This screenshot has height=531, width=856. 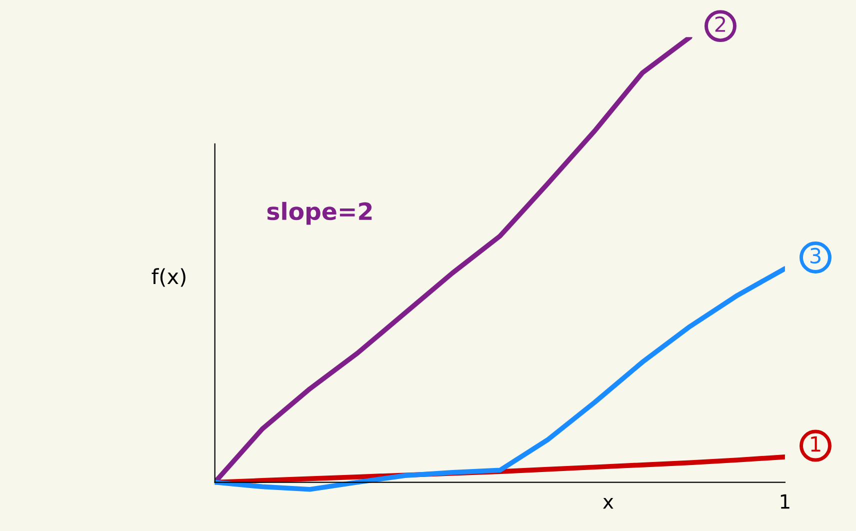 What do you see at coordinates (815, 444) in the screenshot?
I see `series-label: 1` at bounding box center [815, 444].